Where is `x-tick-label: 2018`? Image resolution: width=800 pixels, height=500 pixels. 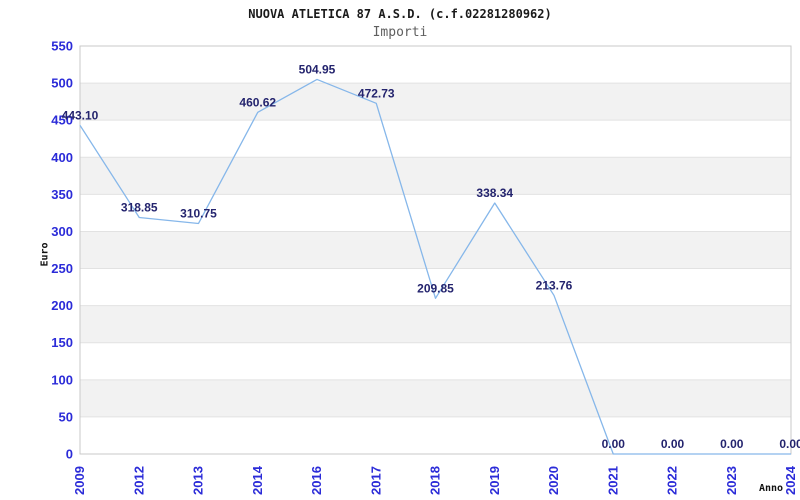 x-tick-label: 2018 is located at coordinates (435, 480).